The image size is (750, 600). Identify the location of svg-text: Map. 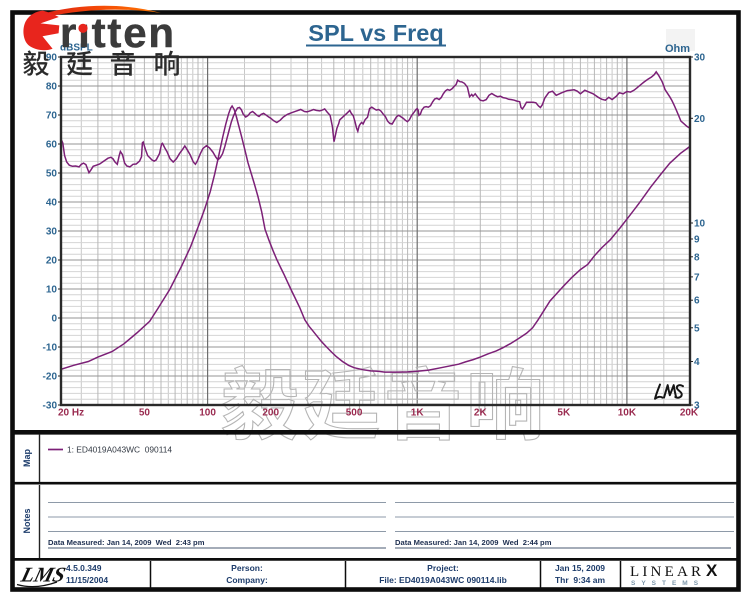
(27, 457).